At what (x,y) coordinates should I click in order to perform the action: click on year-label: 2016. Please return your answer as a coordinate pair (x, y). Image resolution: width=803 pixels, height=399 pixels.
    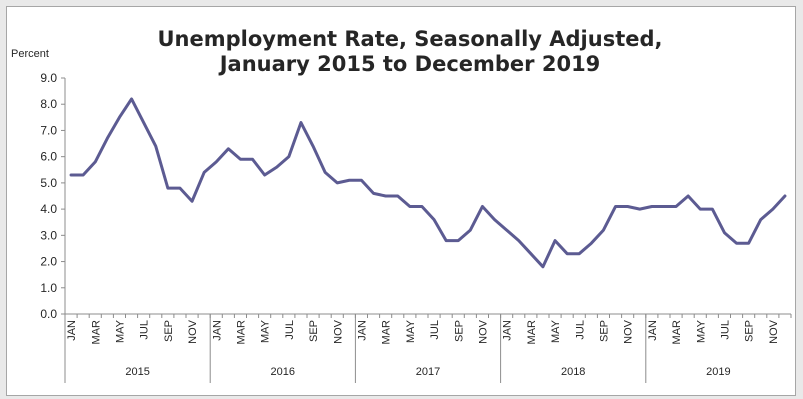
    Looking at the image, I should click on (283, 372).